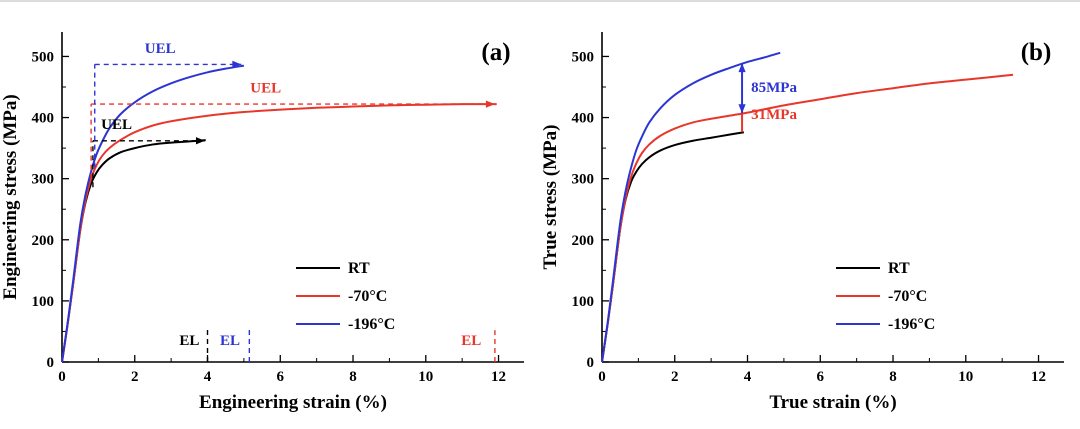 This screenshot has height=429, width=1080. What do you see at coordinates (495, 52) in the screenshot?
I see `panel-label: (a)` at bounding box center [495, 52].